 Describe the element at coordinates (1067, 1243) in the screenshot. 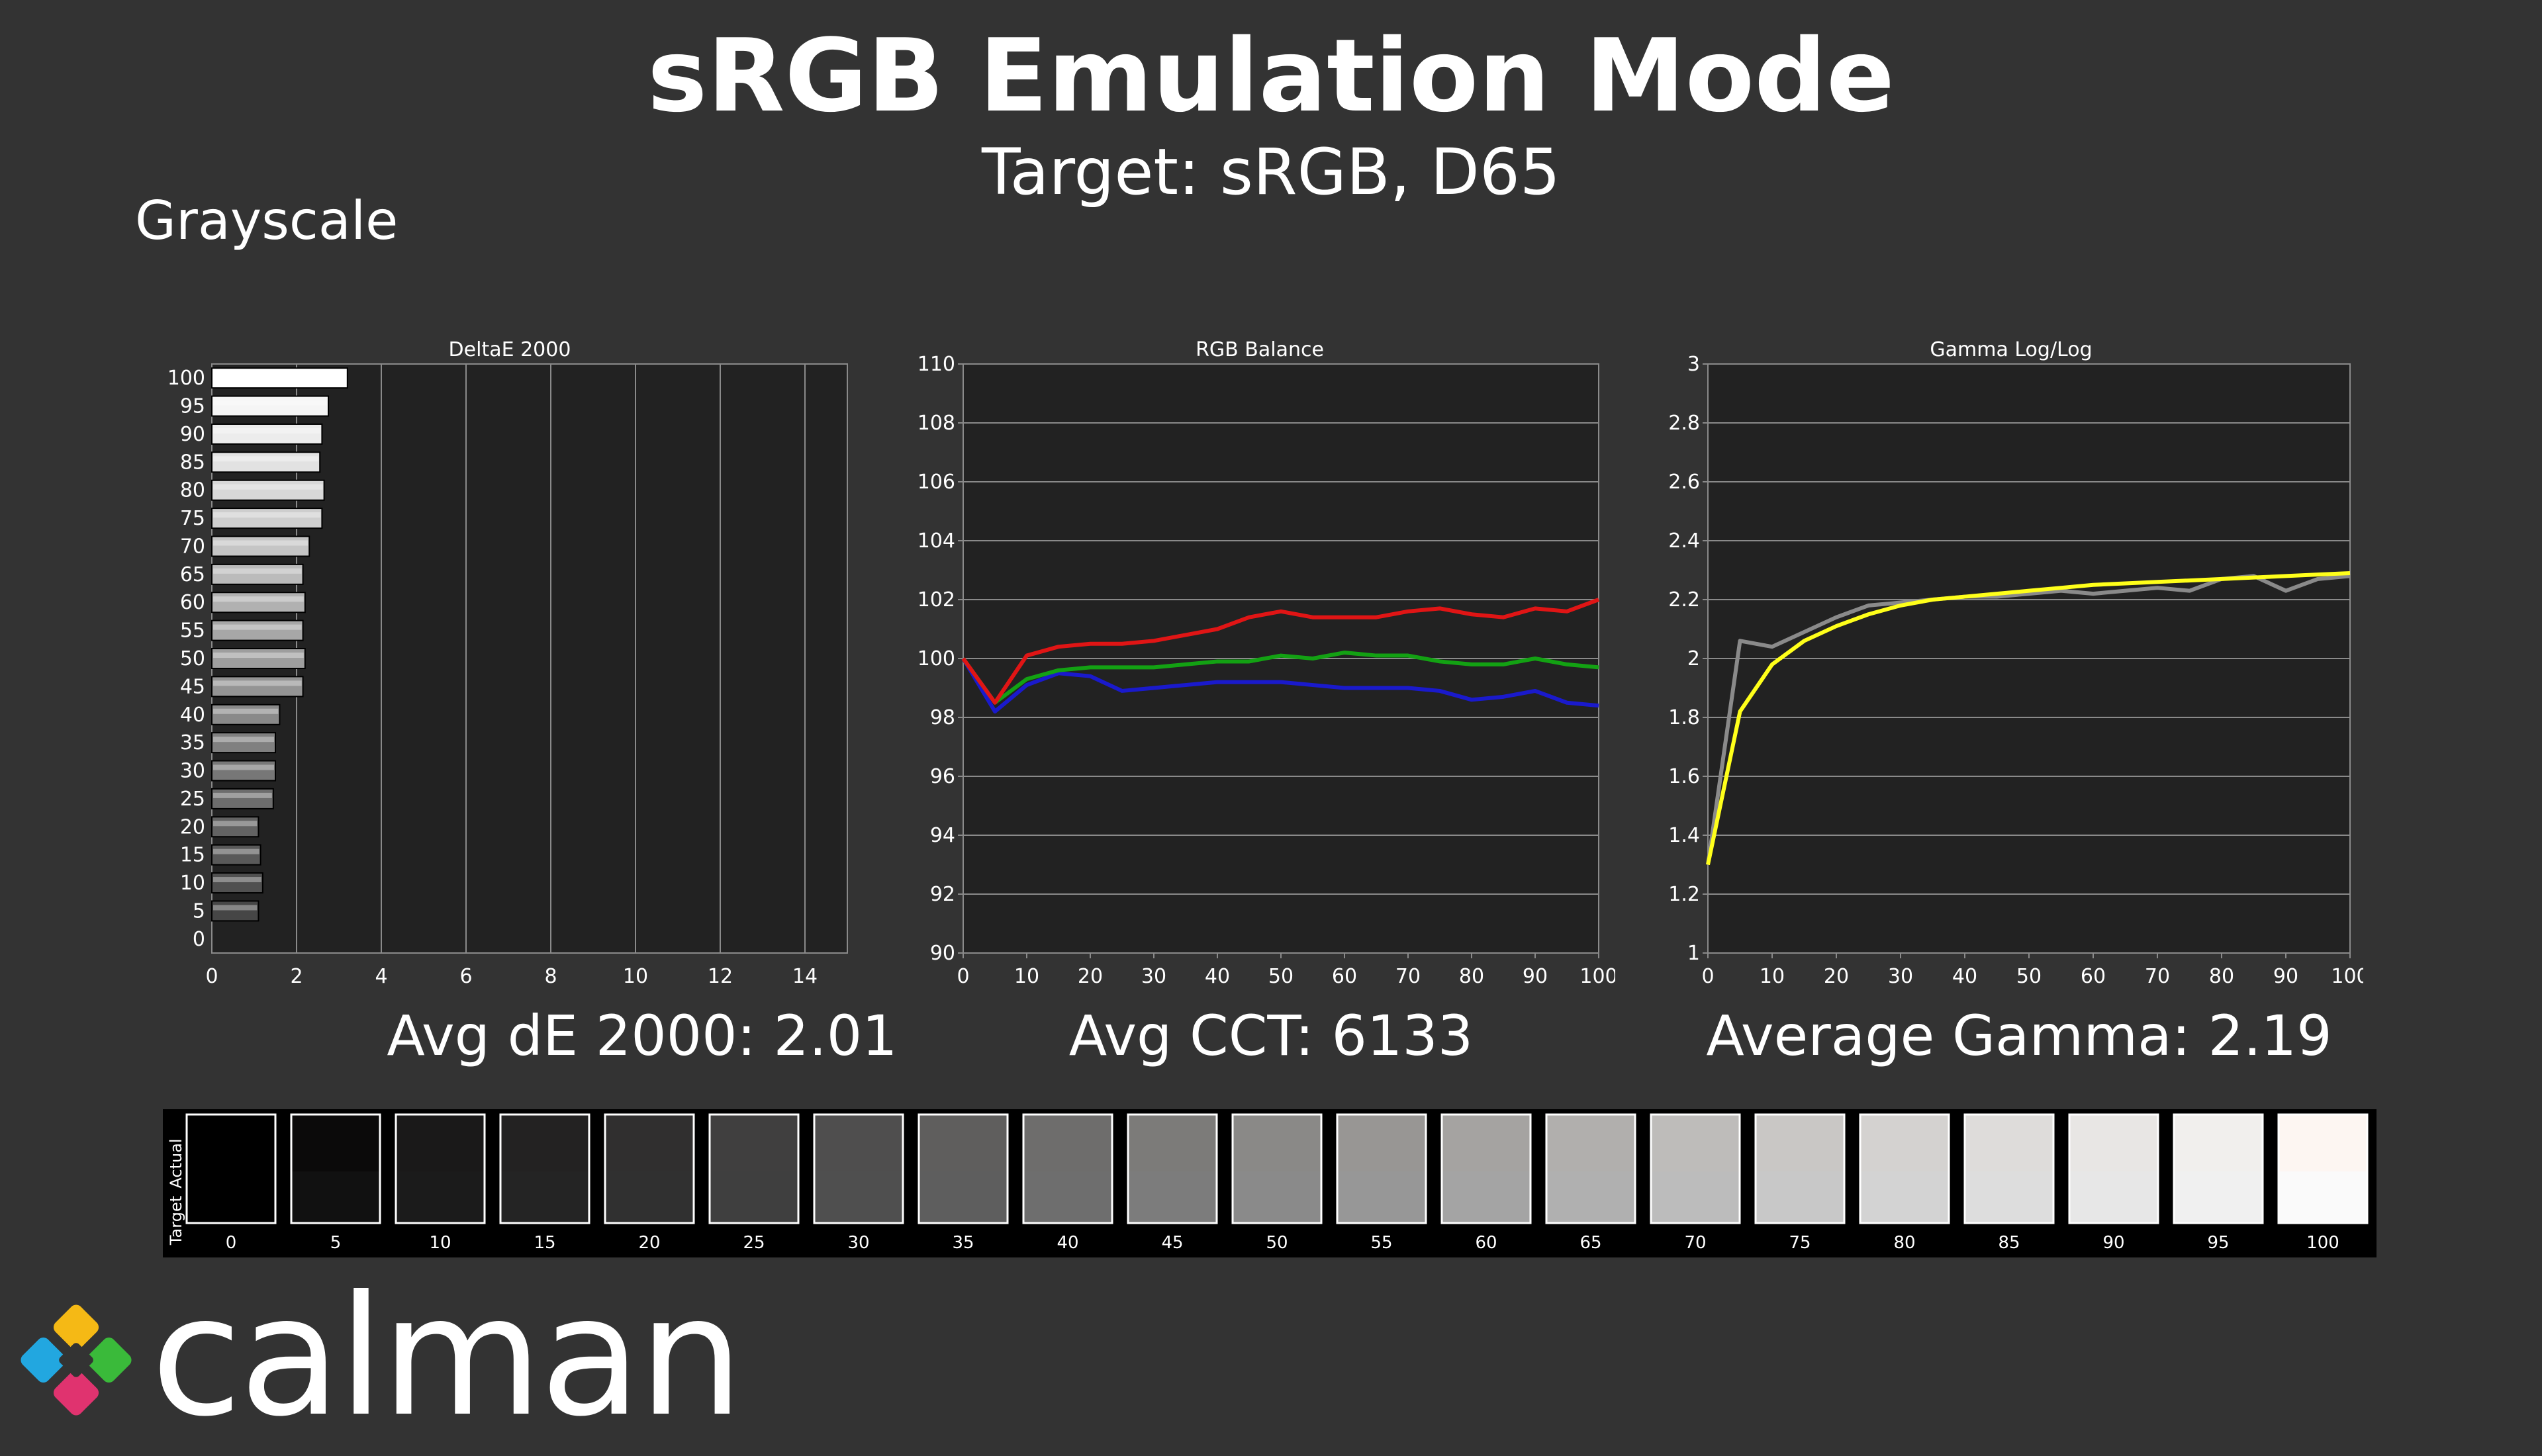

I see `swatch-level-label: 40` at that location.